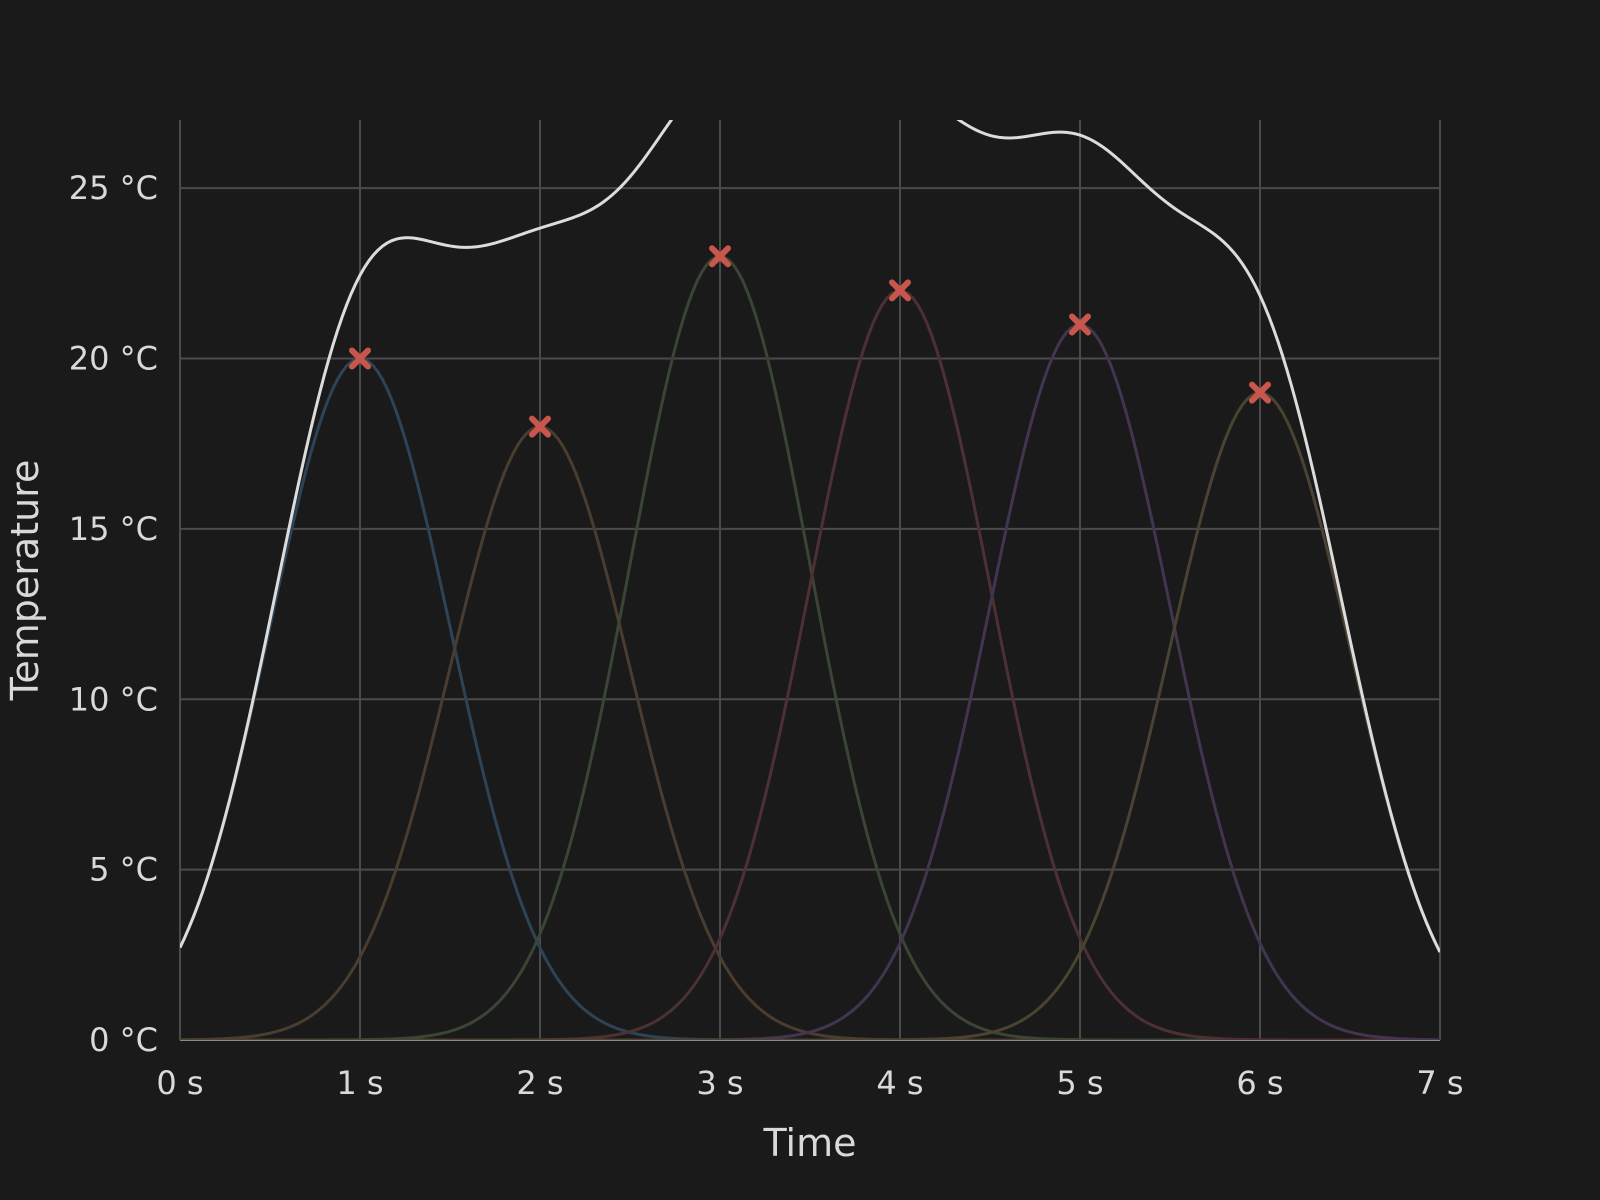 The height and width of the screenshot is (1200, 1600). I want to click on x-tick-label-0: 0 s, so click(179, 1083).